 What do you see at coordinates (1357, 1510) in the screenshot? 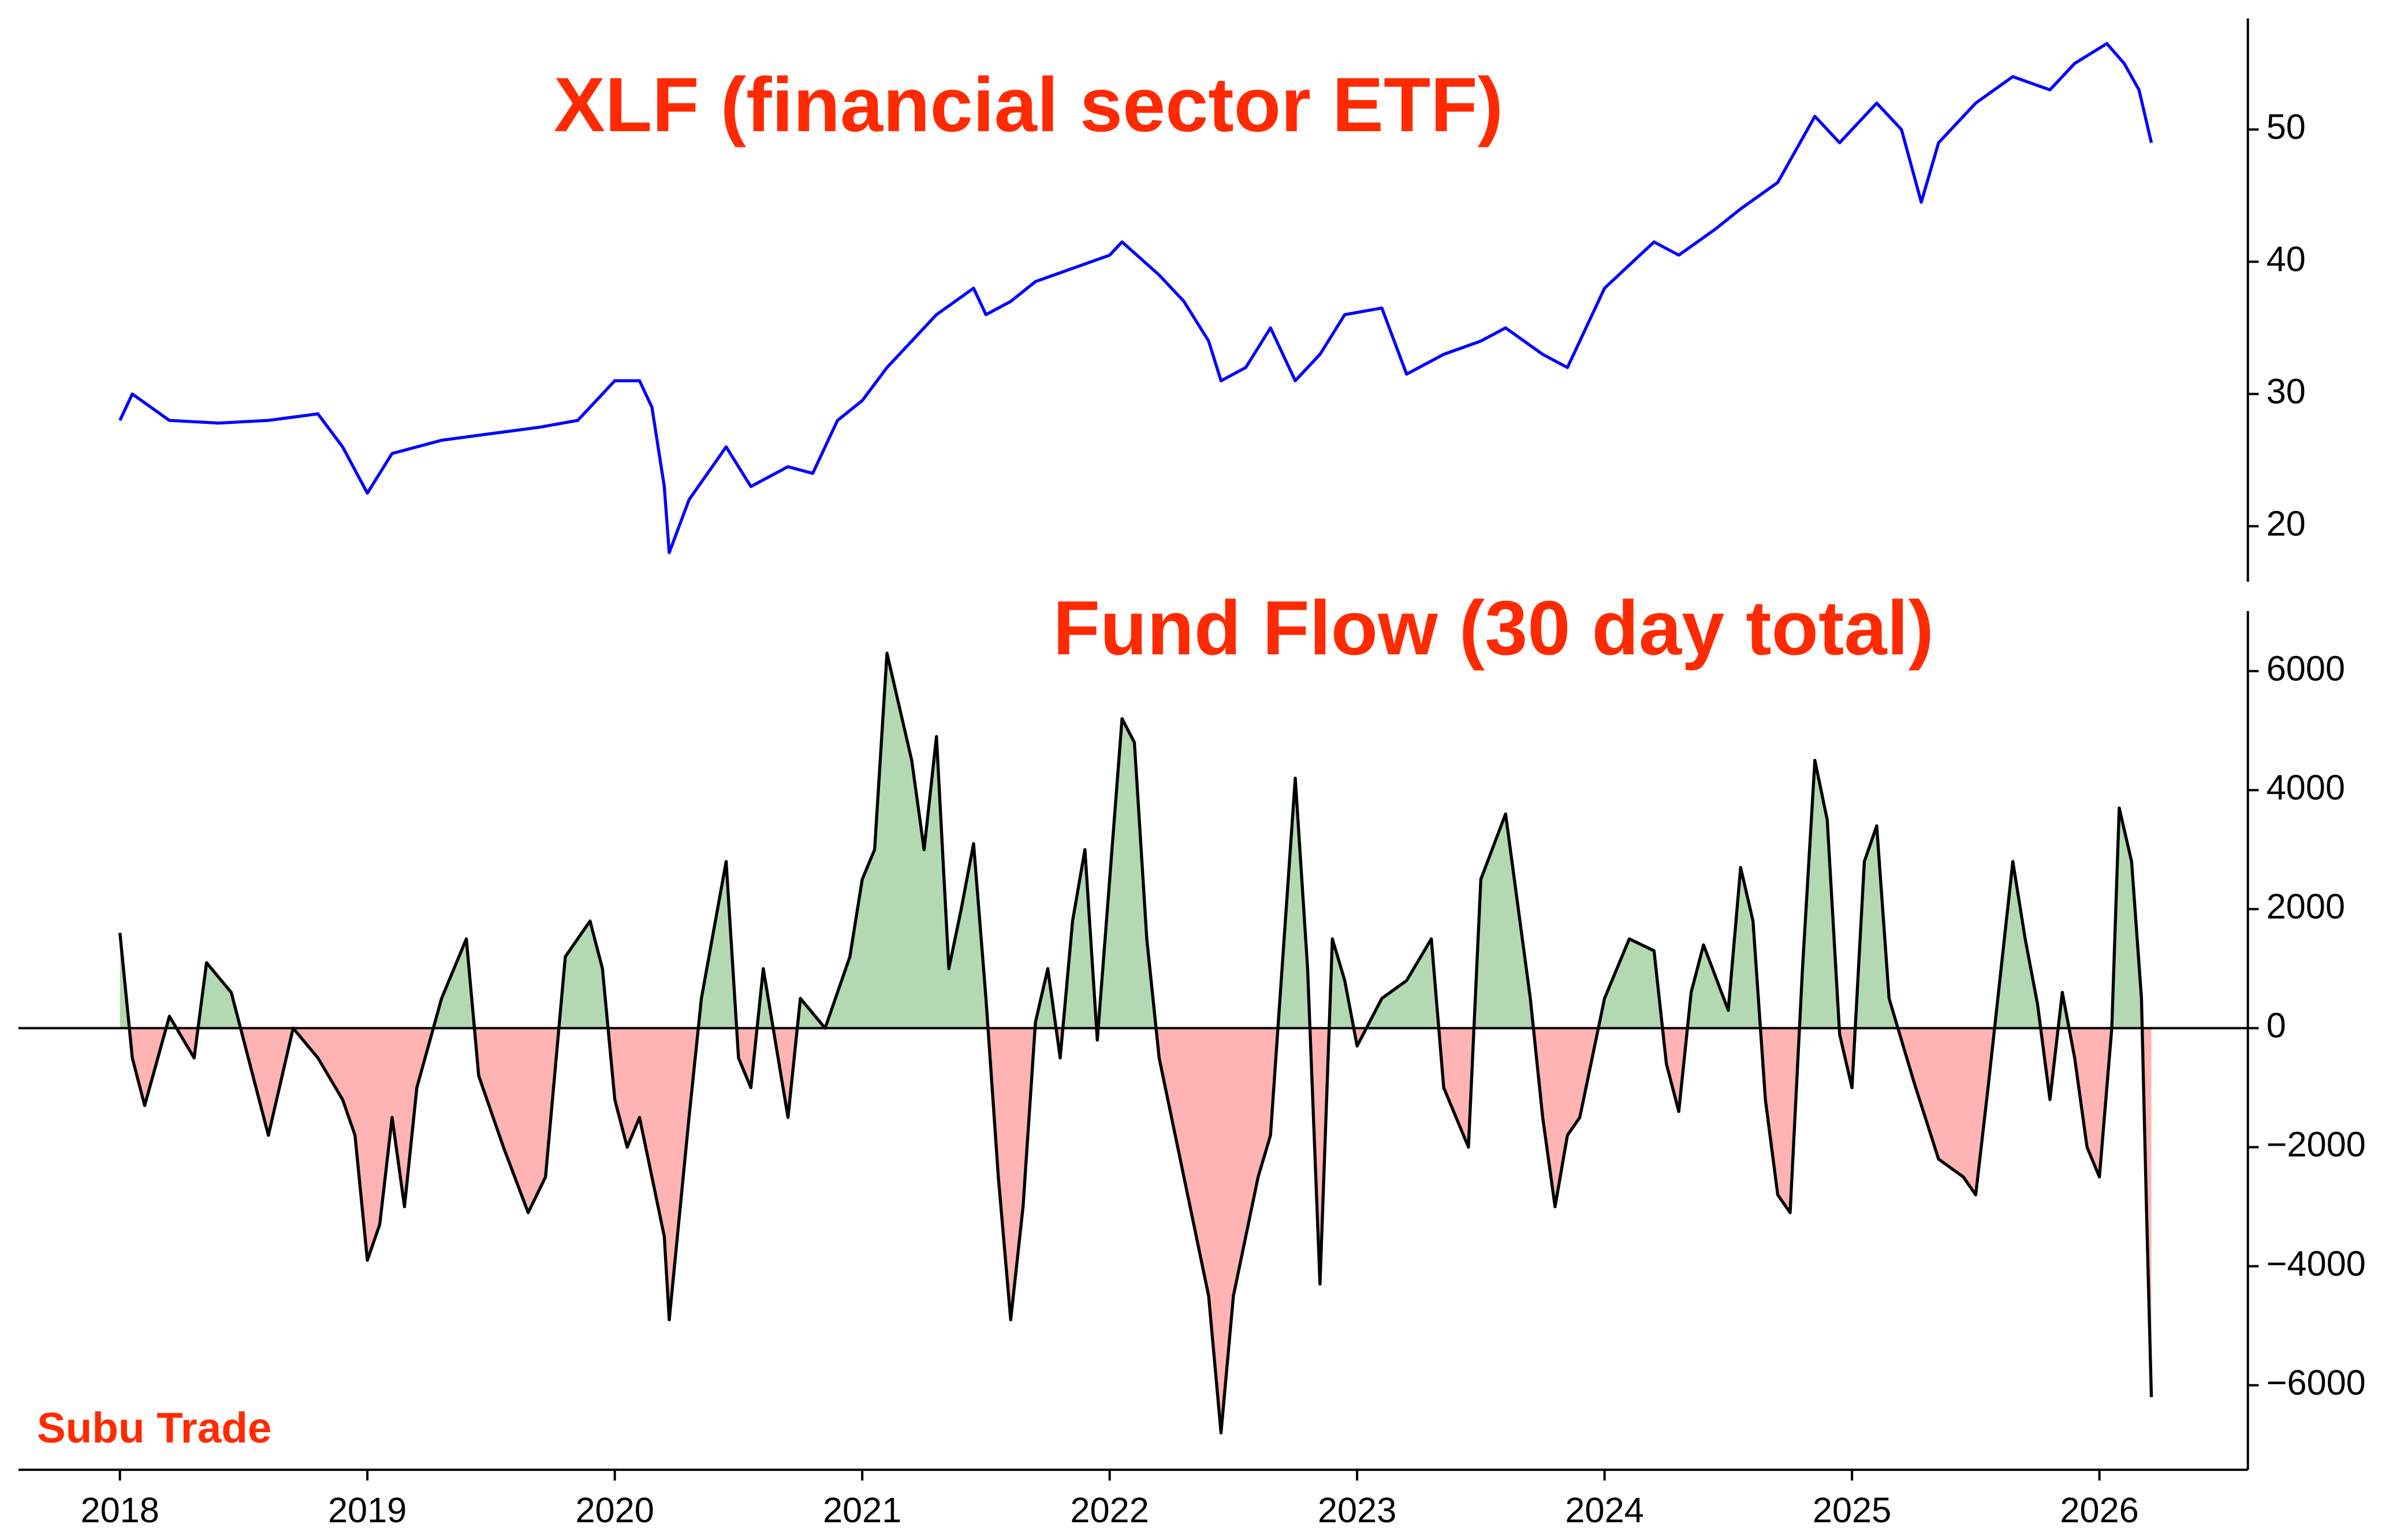
I see `x-tick-label: 2023` at bounding box center [1357, 1510].